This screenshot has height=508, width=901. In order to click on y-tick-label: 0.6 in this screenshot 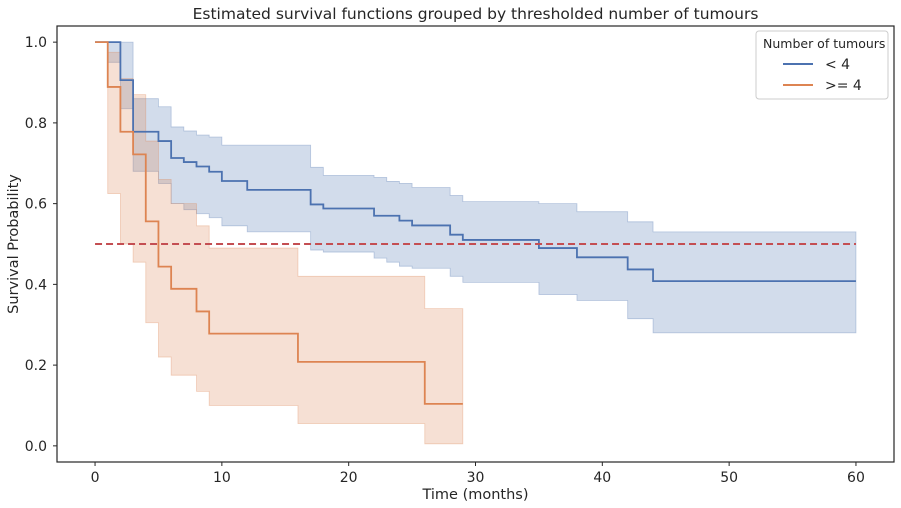, I will do `click(36, 205)`.